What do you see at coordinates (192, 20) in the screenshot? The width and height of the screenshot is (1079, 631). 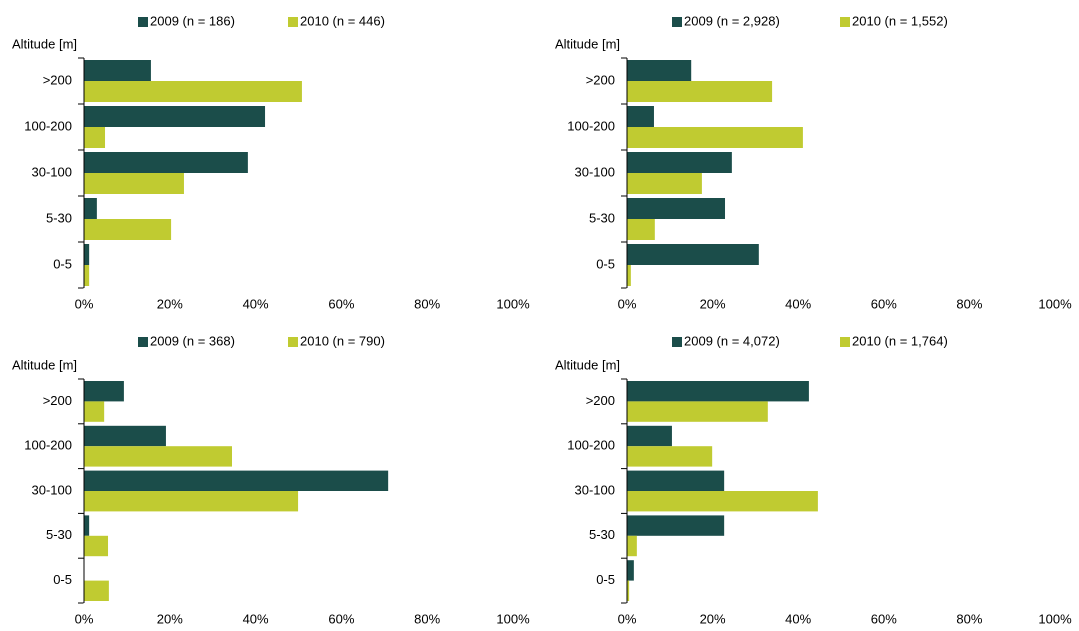 I see `legend-label: 2009 (n = 186)` at bounding box center [192, 20].